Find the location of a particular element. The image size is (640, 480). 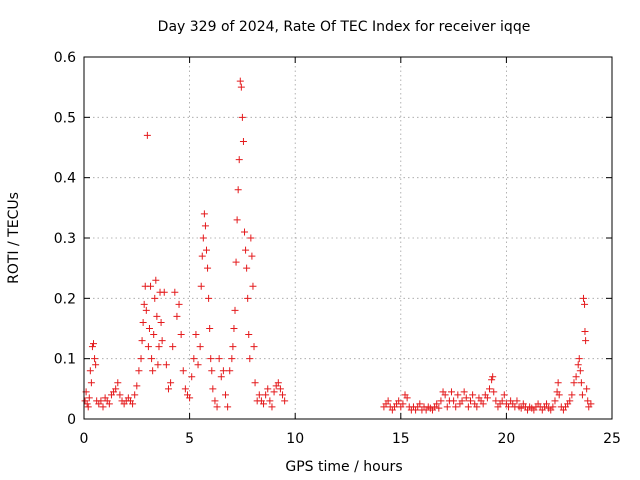

x-tick-label: 20 is located at coordinates (506, 439).